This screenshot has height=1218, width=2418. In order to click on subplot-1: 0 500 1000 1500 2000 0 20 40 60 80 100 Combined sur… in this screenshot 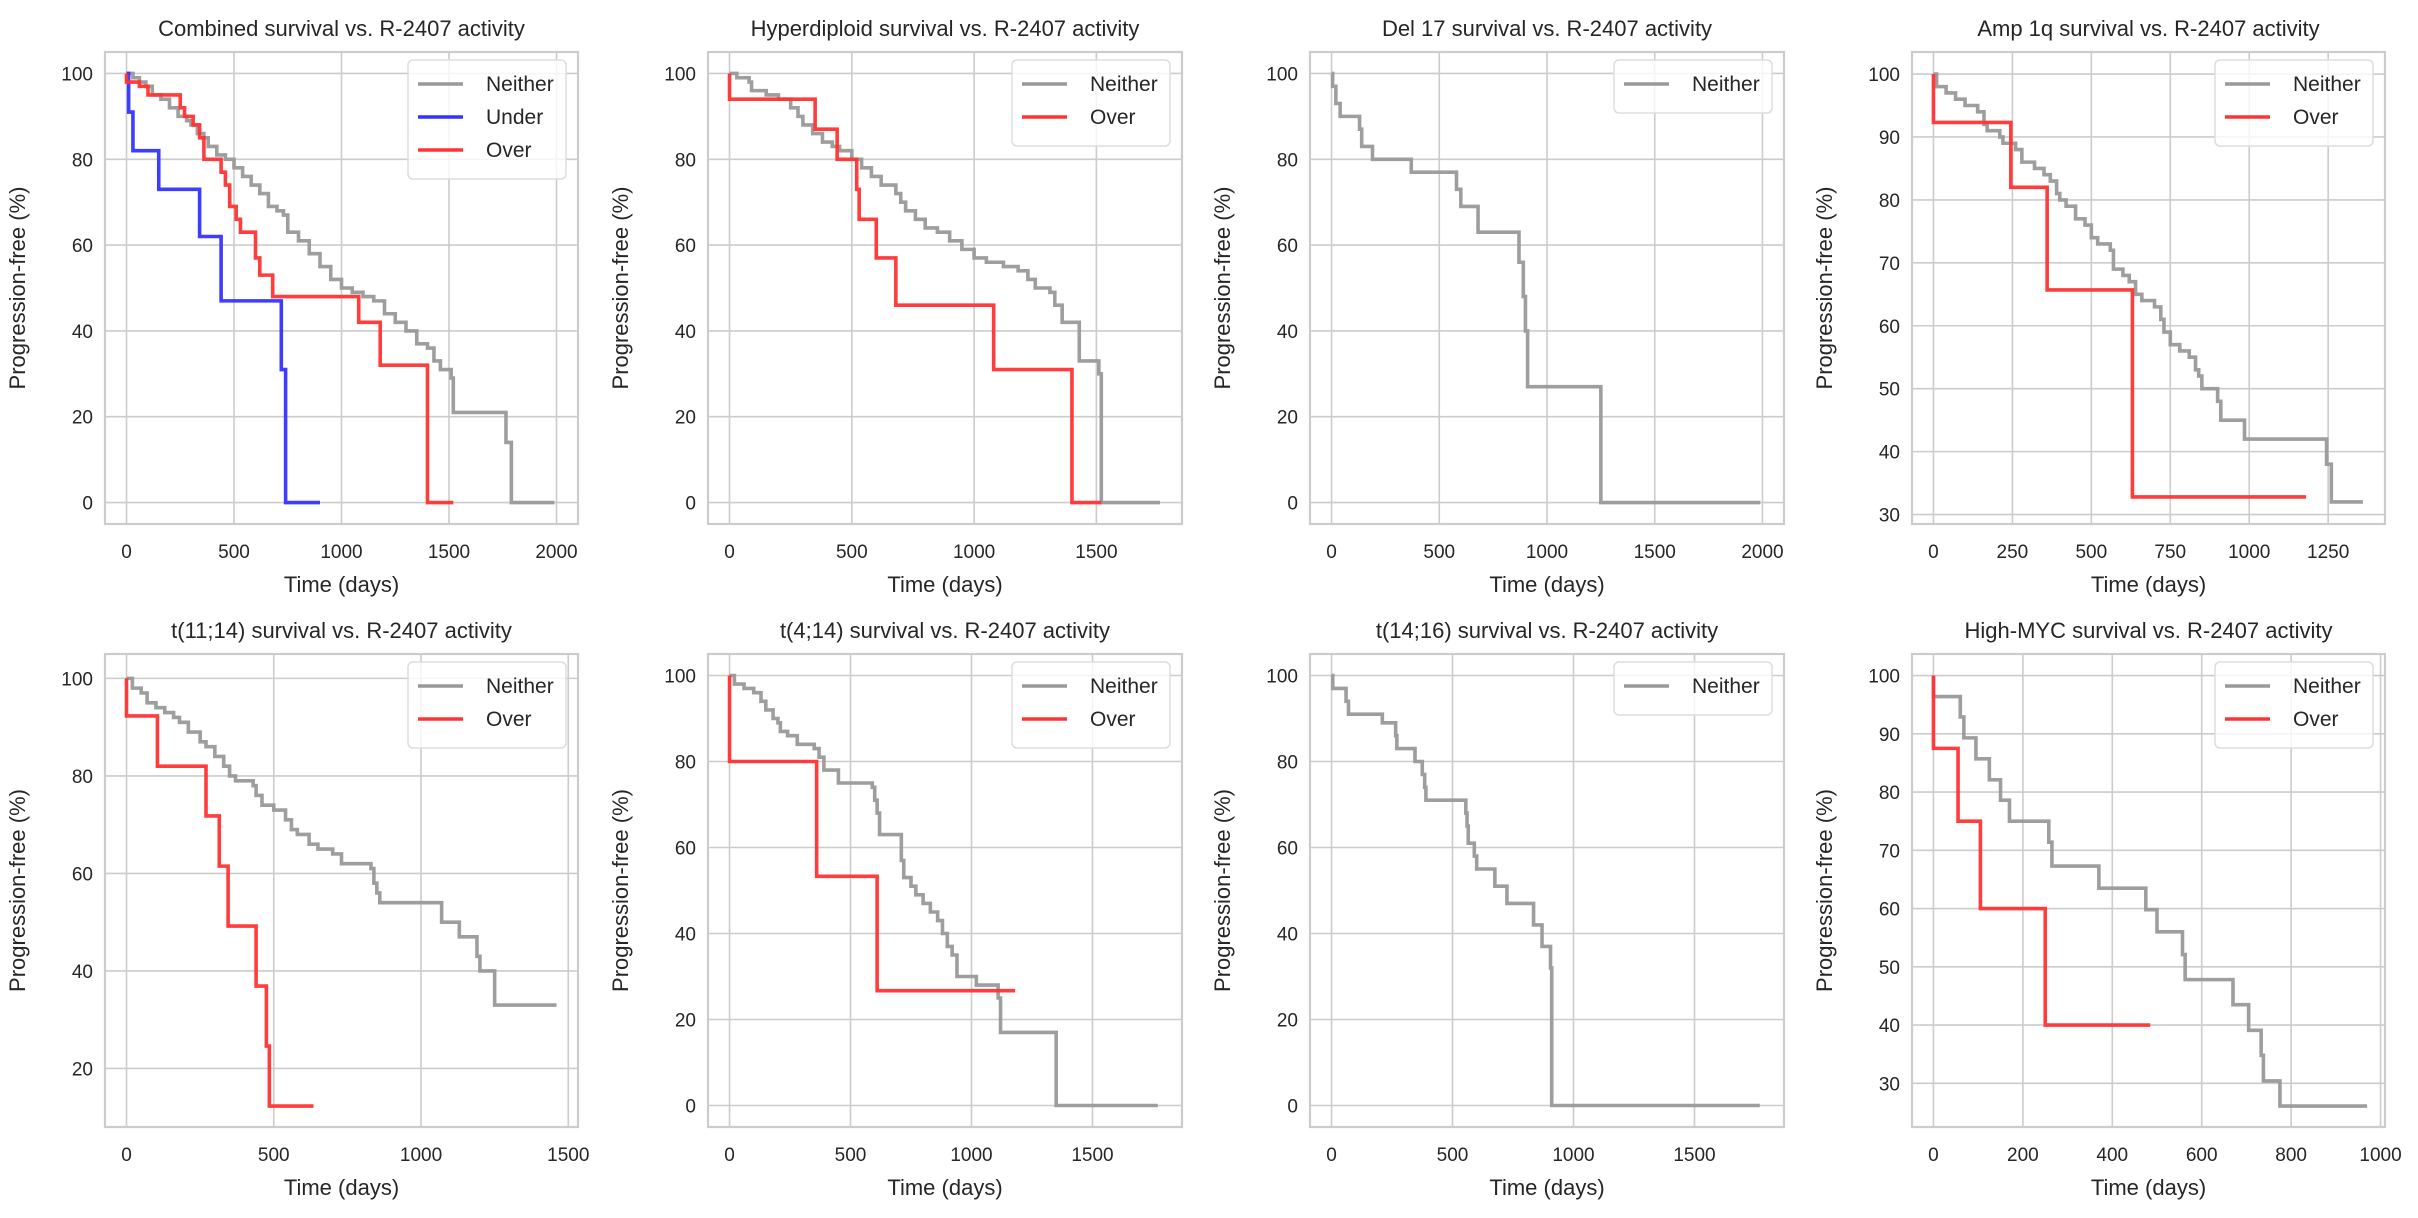, I will do `click(292, 306)`.